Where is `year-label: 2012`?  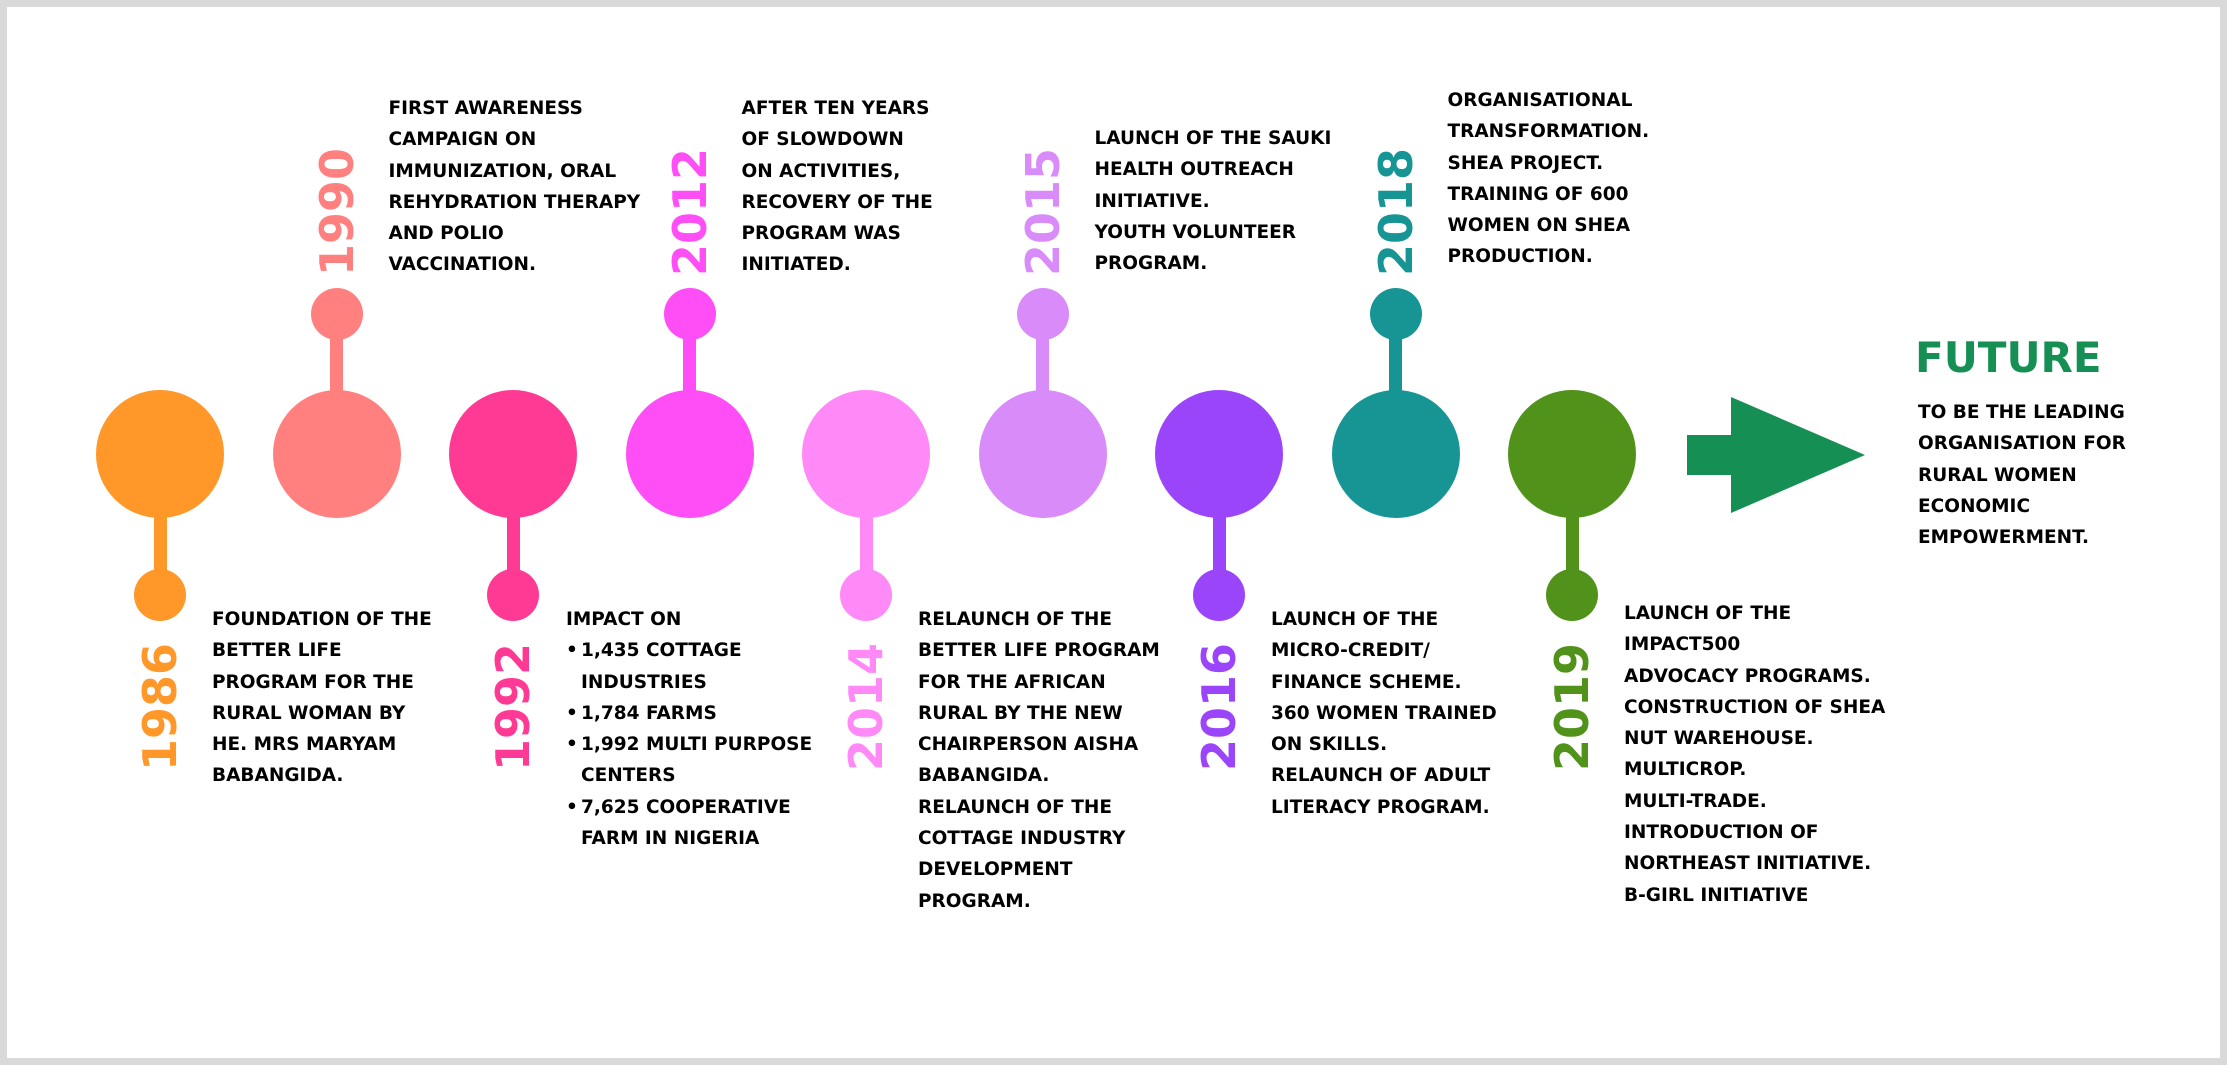 year-label: 2012 is located at coordinates (689, 212).